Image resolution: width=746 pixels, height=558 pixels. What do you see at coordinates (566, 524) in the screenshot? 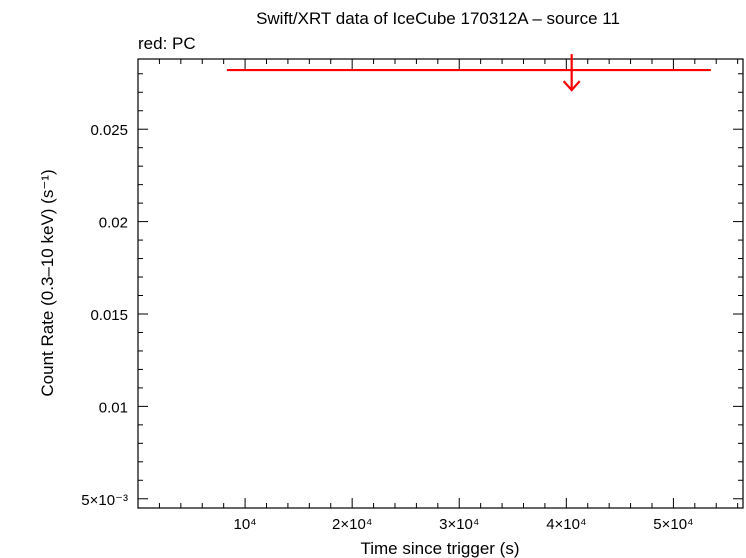
I see `x-tick-label: 4×10⁴` at bounding box center [566, 524].